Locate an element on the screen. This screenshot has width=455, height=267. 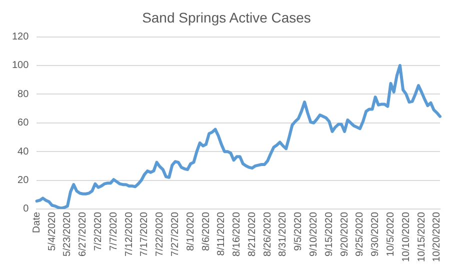
x-tick-label: 8/1/2020 is located at coordinates (190, 231).